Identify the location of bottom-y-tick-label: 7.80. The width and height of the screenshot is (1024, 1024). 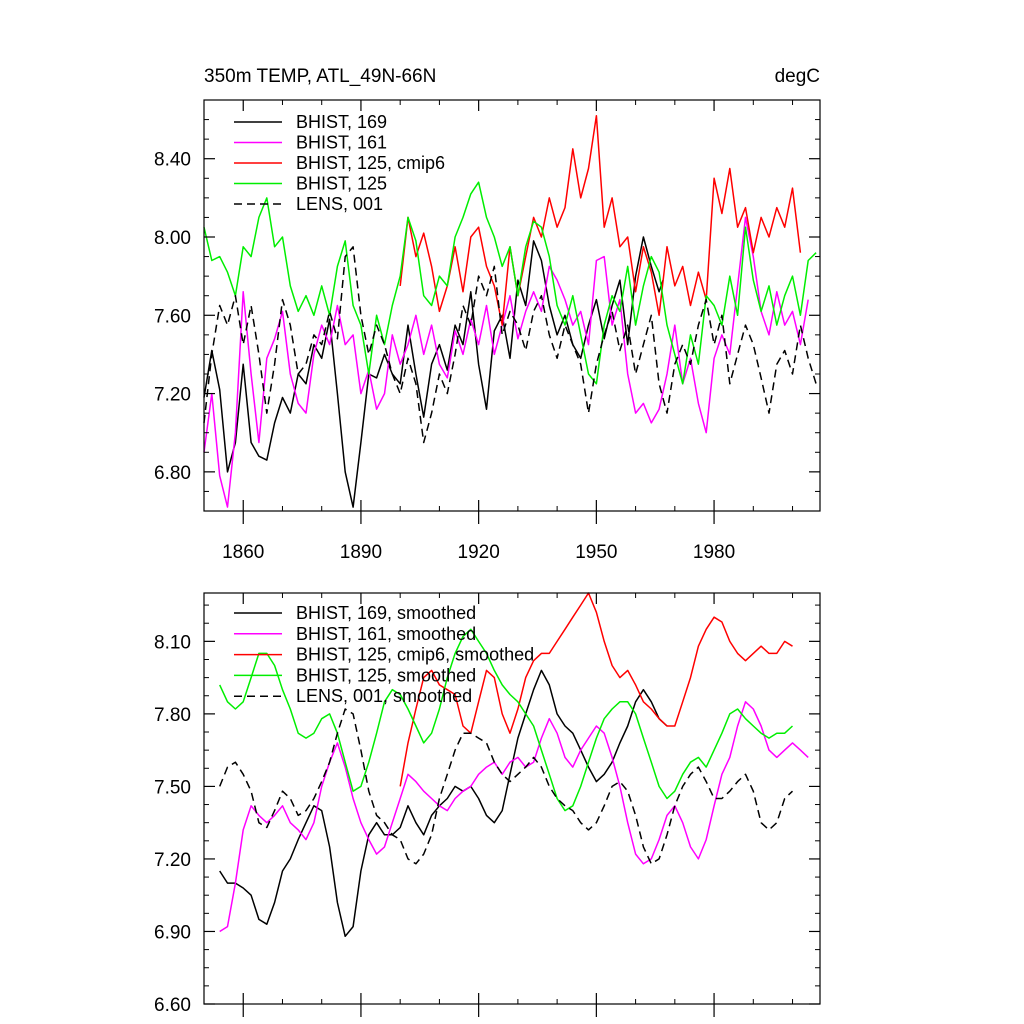
(172, 715).